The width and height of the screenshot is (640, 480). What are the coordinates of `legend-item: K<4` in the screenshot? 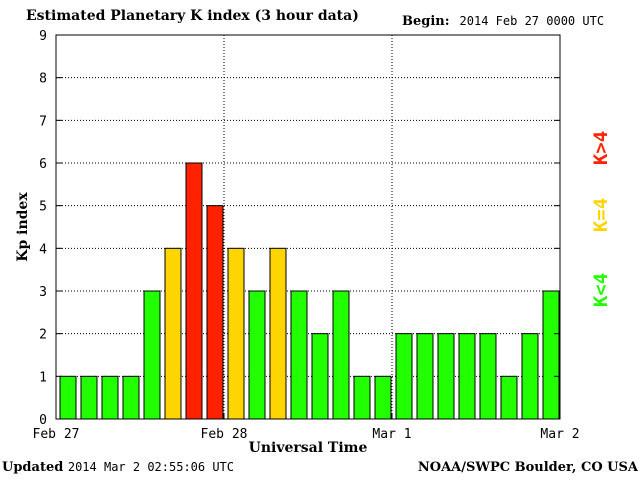 It's located at (601, 290).